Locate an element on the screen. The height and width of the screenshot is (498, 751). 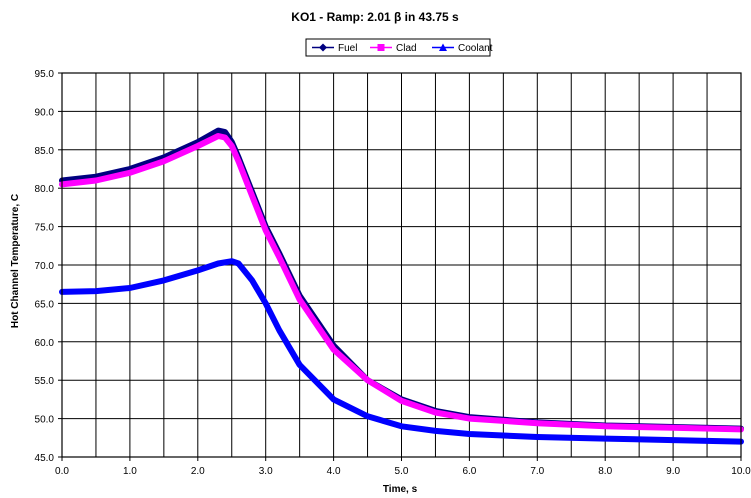
y-tick-label: 95.0 is located at coordinates (45, 74).